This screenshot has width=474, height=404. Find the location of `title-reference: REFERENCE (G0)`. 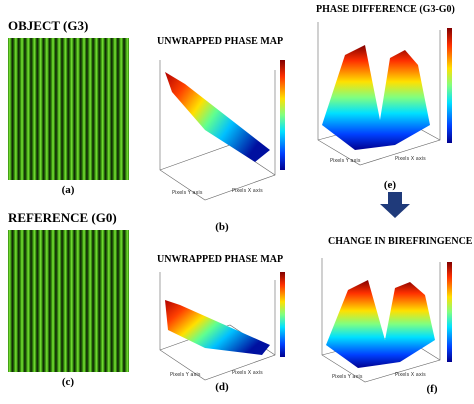

title-reference: REFERENCE (G0) is located at coordinates (62, 217).